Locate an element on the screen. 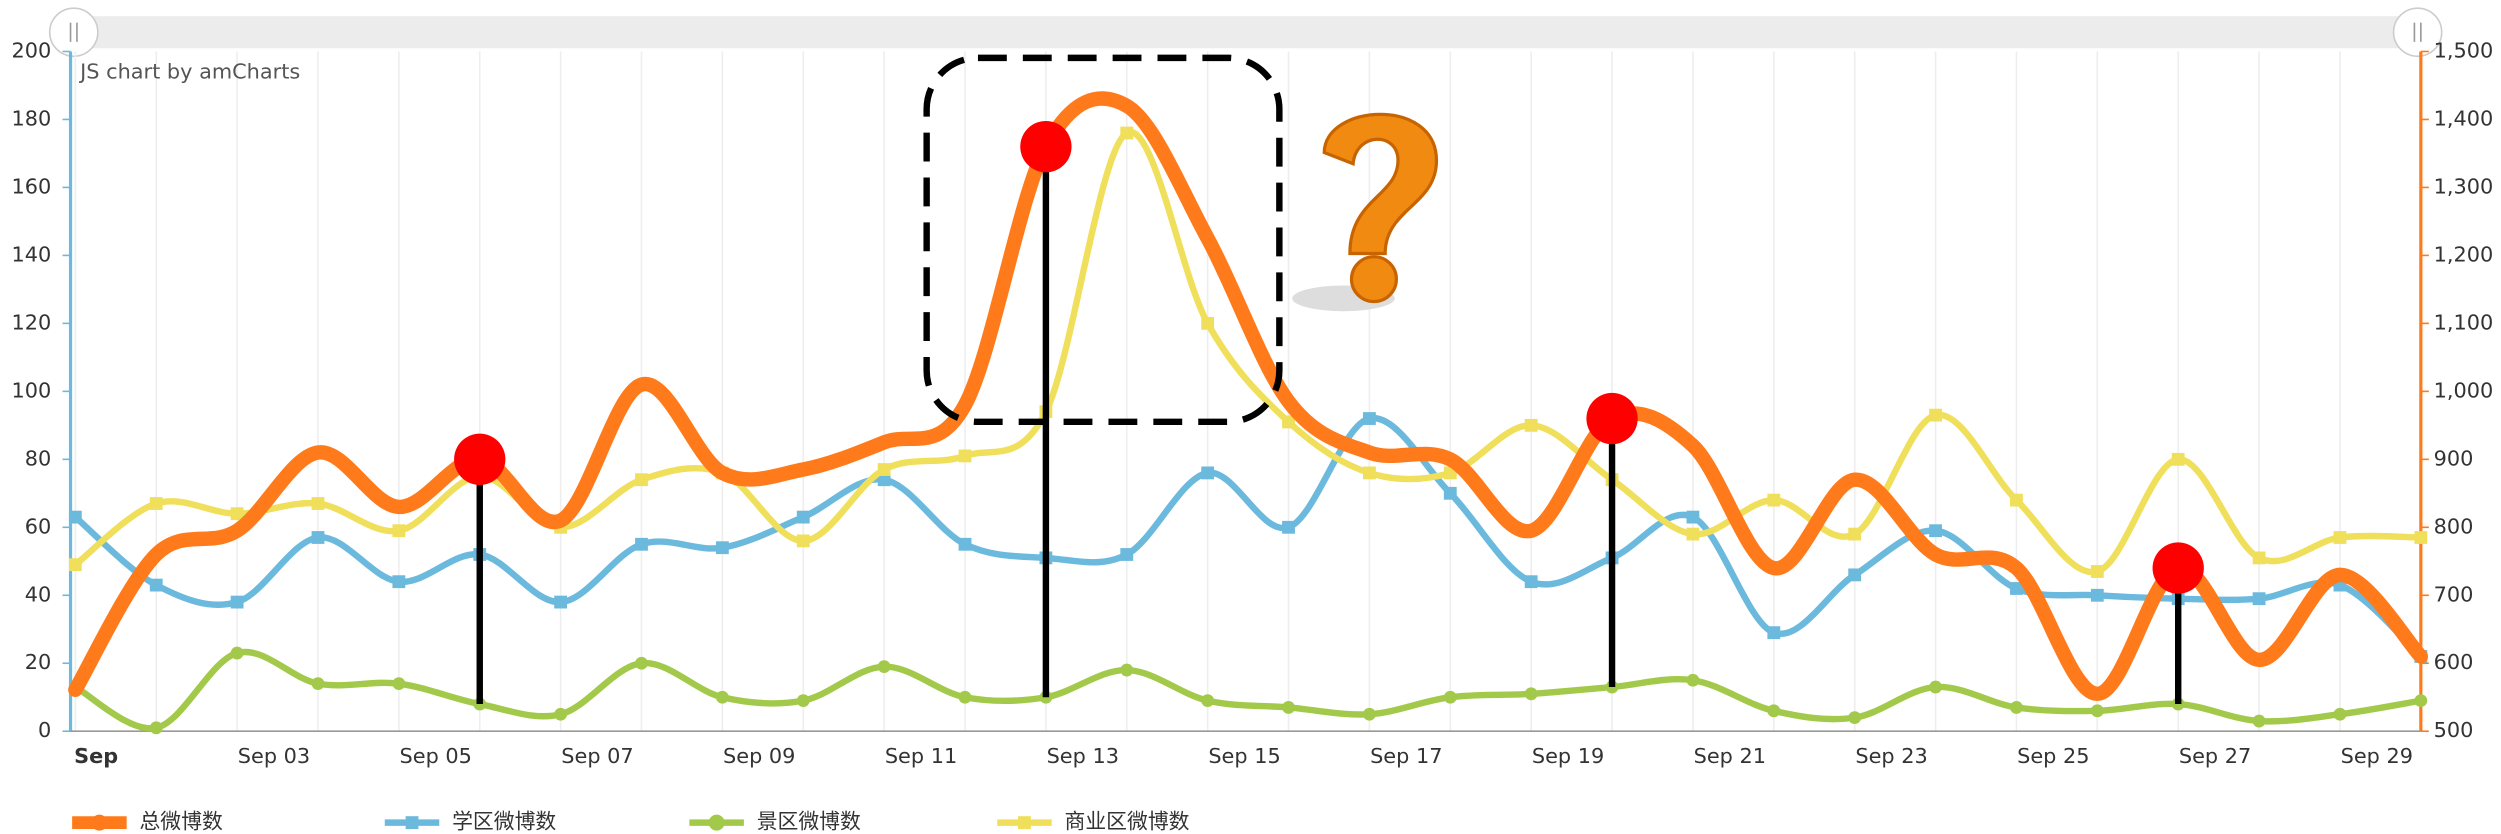 Image resolution: width=2501 pixels, height=834 pixels. x-tick-label: Sep 17 is located at coordinates (1406, 756).